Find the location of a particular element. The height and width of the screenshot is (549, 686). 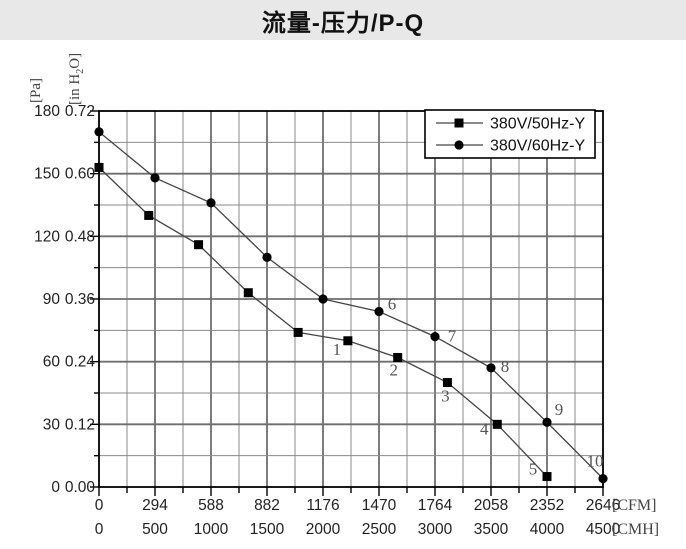

legend-item: 380V/60Hz-Y is located at coordinates (510, 146).